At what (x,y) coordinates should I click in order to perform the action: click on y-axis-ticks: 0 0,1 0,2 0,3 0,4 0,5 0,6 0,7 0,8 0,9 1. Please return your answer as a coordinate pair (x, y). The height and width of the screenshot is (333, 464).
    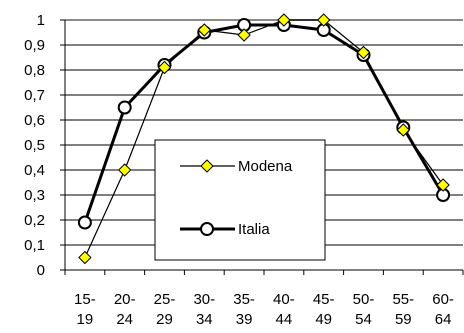
    Looking at the image, I should click on (44, 145).